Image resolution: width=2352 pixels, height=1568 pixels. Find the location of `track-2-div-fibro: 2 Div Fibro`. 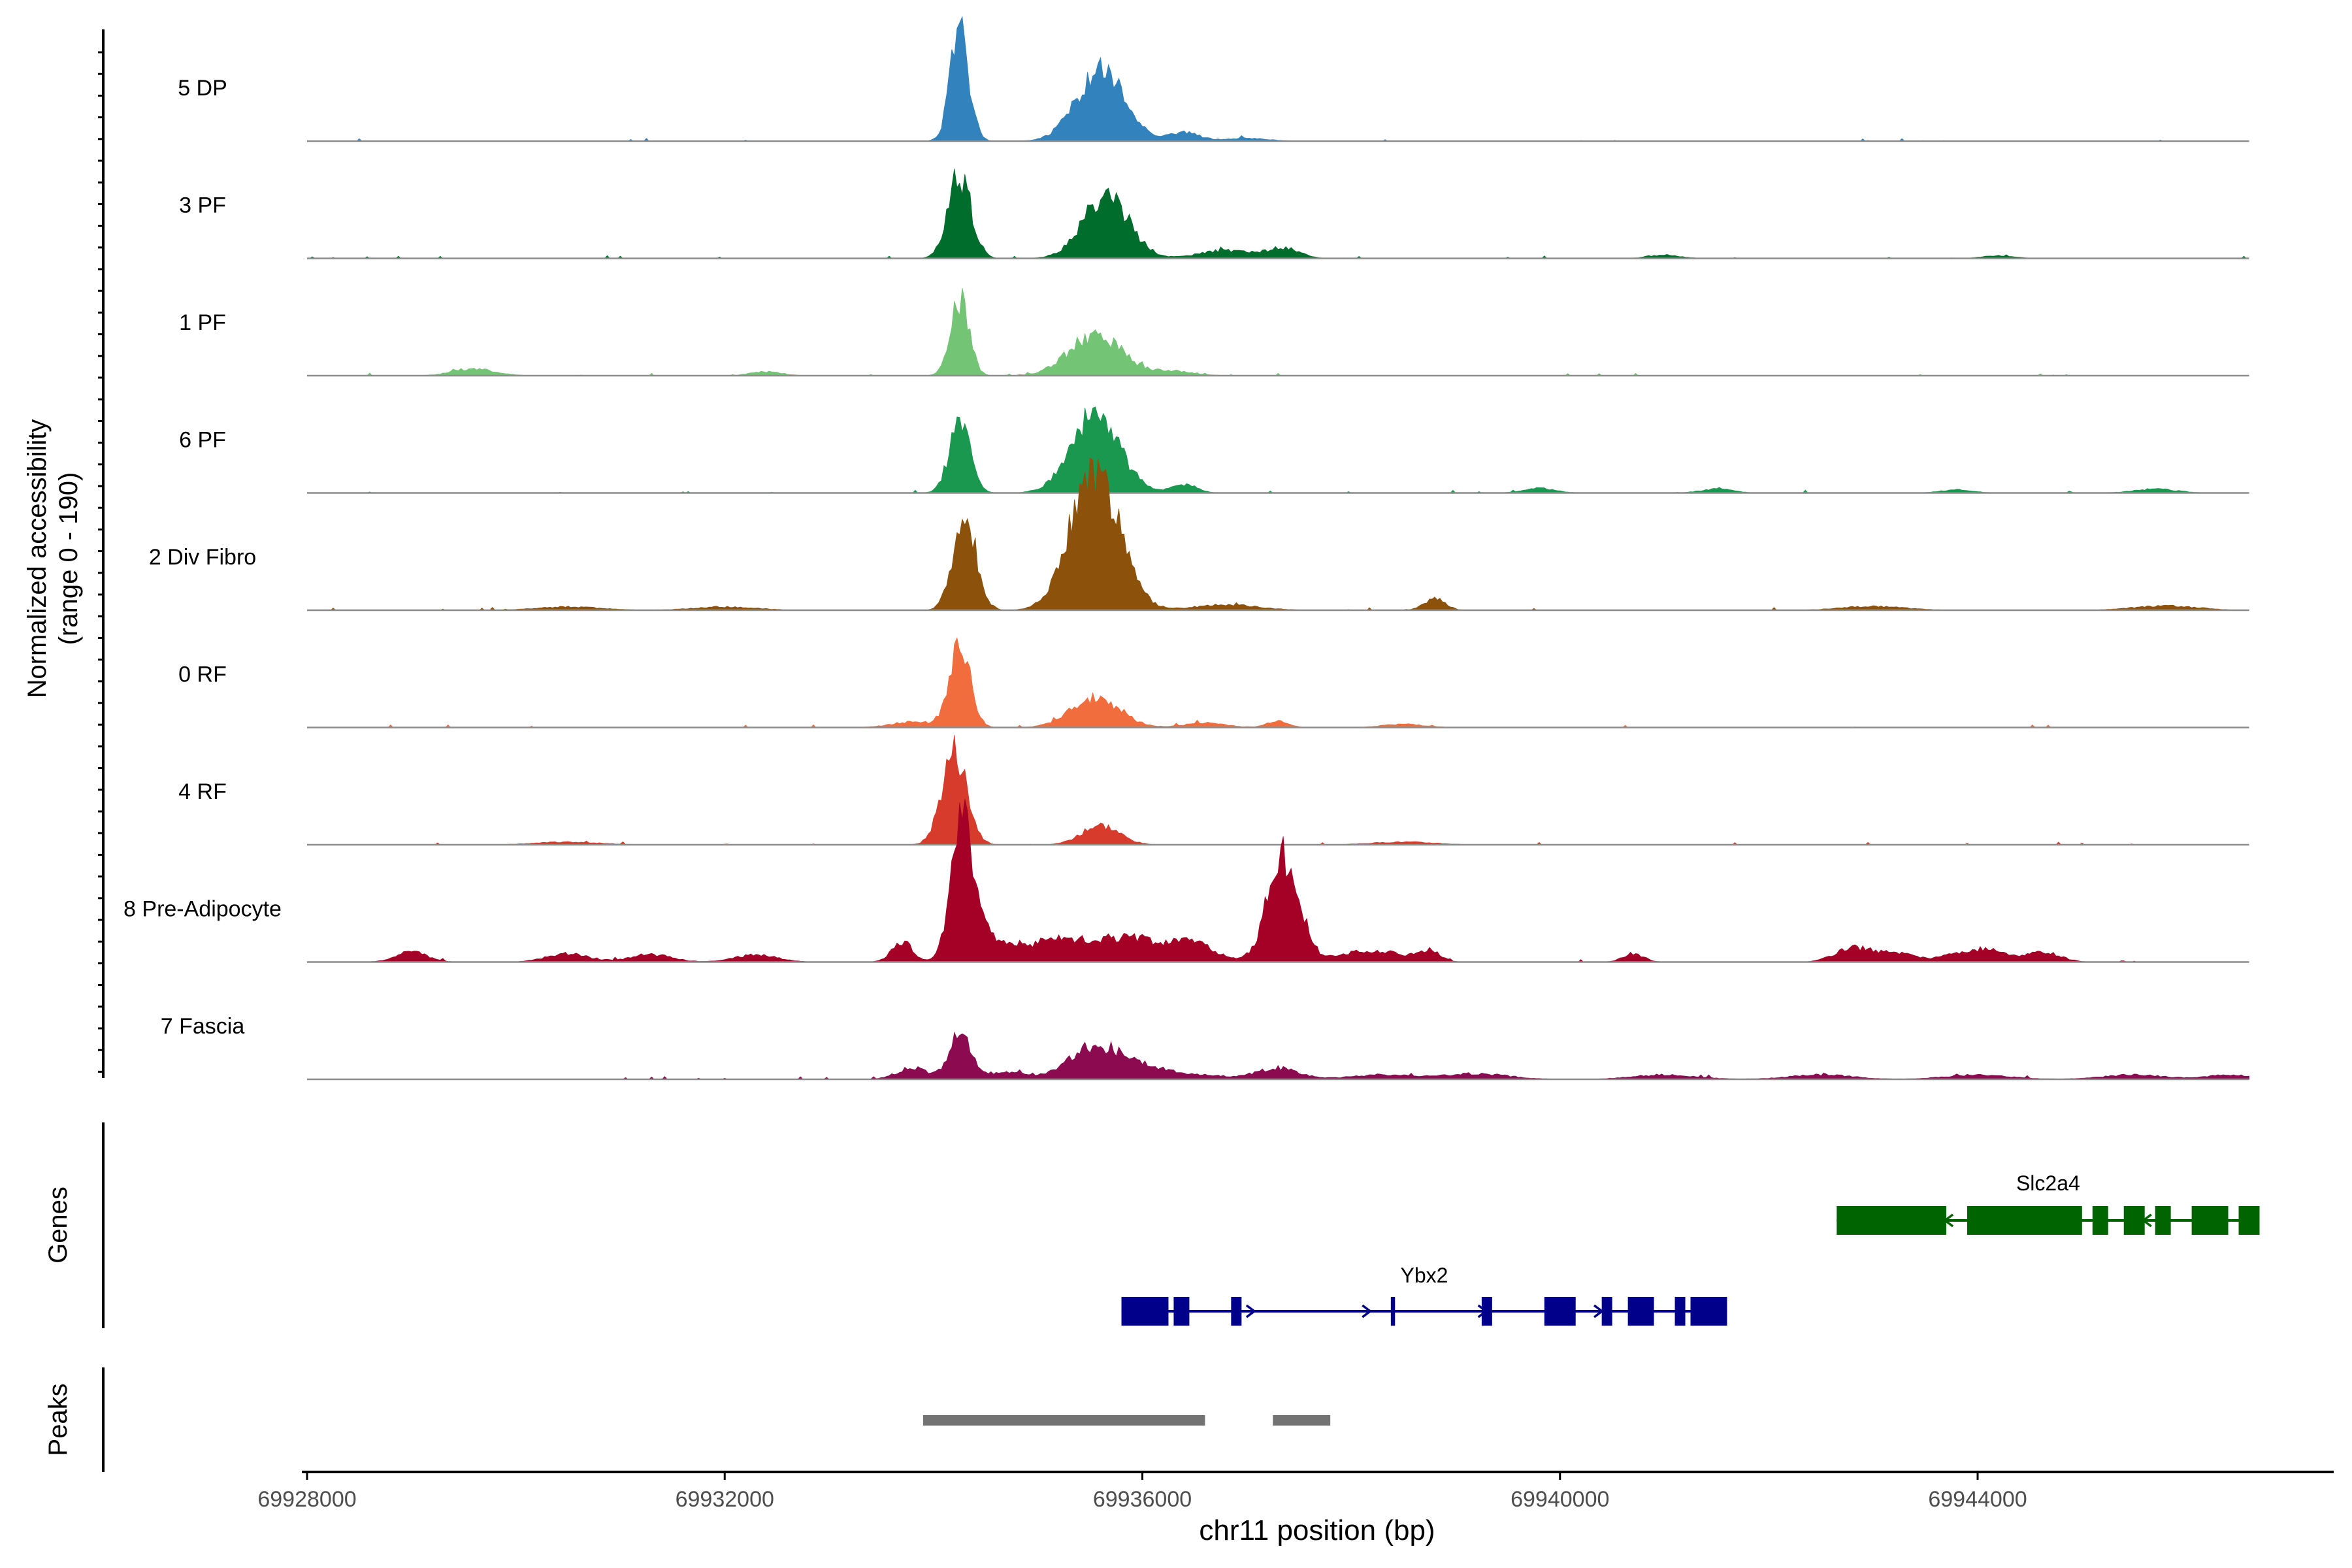

track-2-div-fibro: 2 Div Fibro is located at coordinates (1199, 534).